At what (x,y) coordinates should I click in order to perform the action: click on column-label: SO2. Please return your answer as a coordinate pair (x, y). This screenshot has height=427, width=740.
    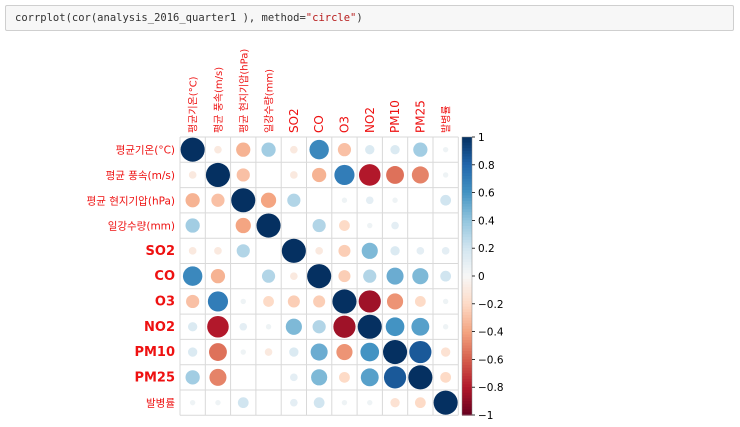
    Looking at the image, I should click on (294, 120).